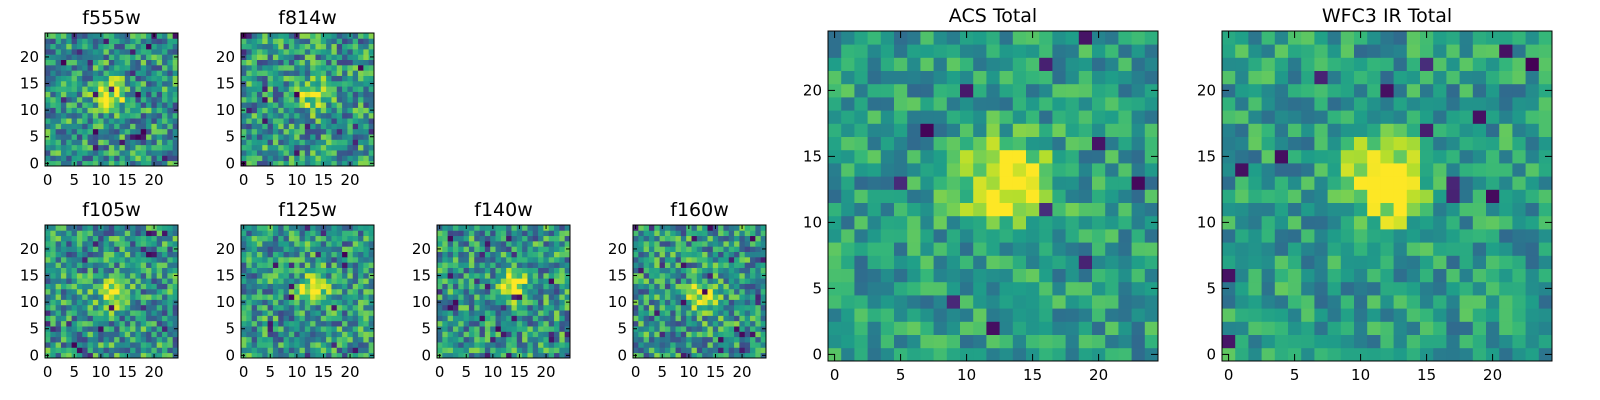 Image resolution: width=1600 pixels, height=400 pixels. What do you see at coordinates (901, 375) in the screenshot?
I see `x-tick-label: 5` at bounding box center [901, 375].